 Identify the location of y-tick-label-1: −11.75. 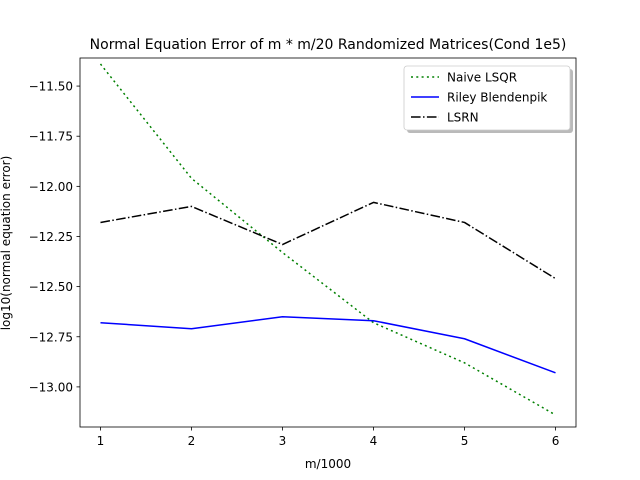
(51, 137).